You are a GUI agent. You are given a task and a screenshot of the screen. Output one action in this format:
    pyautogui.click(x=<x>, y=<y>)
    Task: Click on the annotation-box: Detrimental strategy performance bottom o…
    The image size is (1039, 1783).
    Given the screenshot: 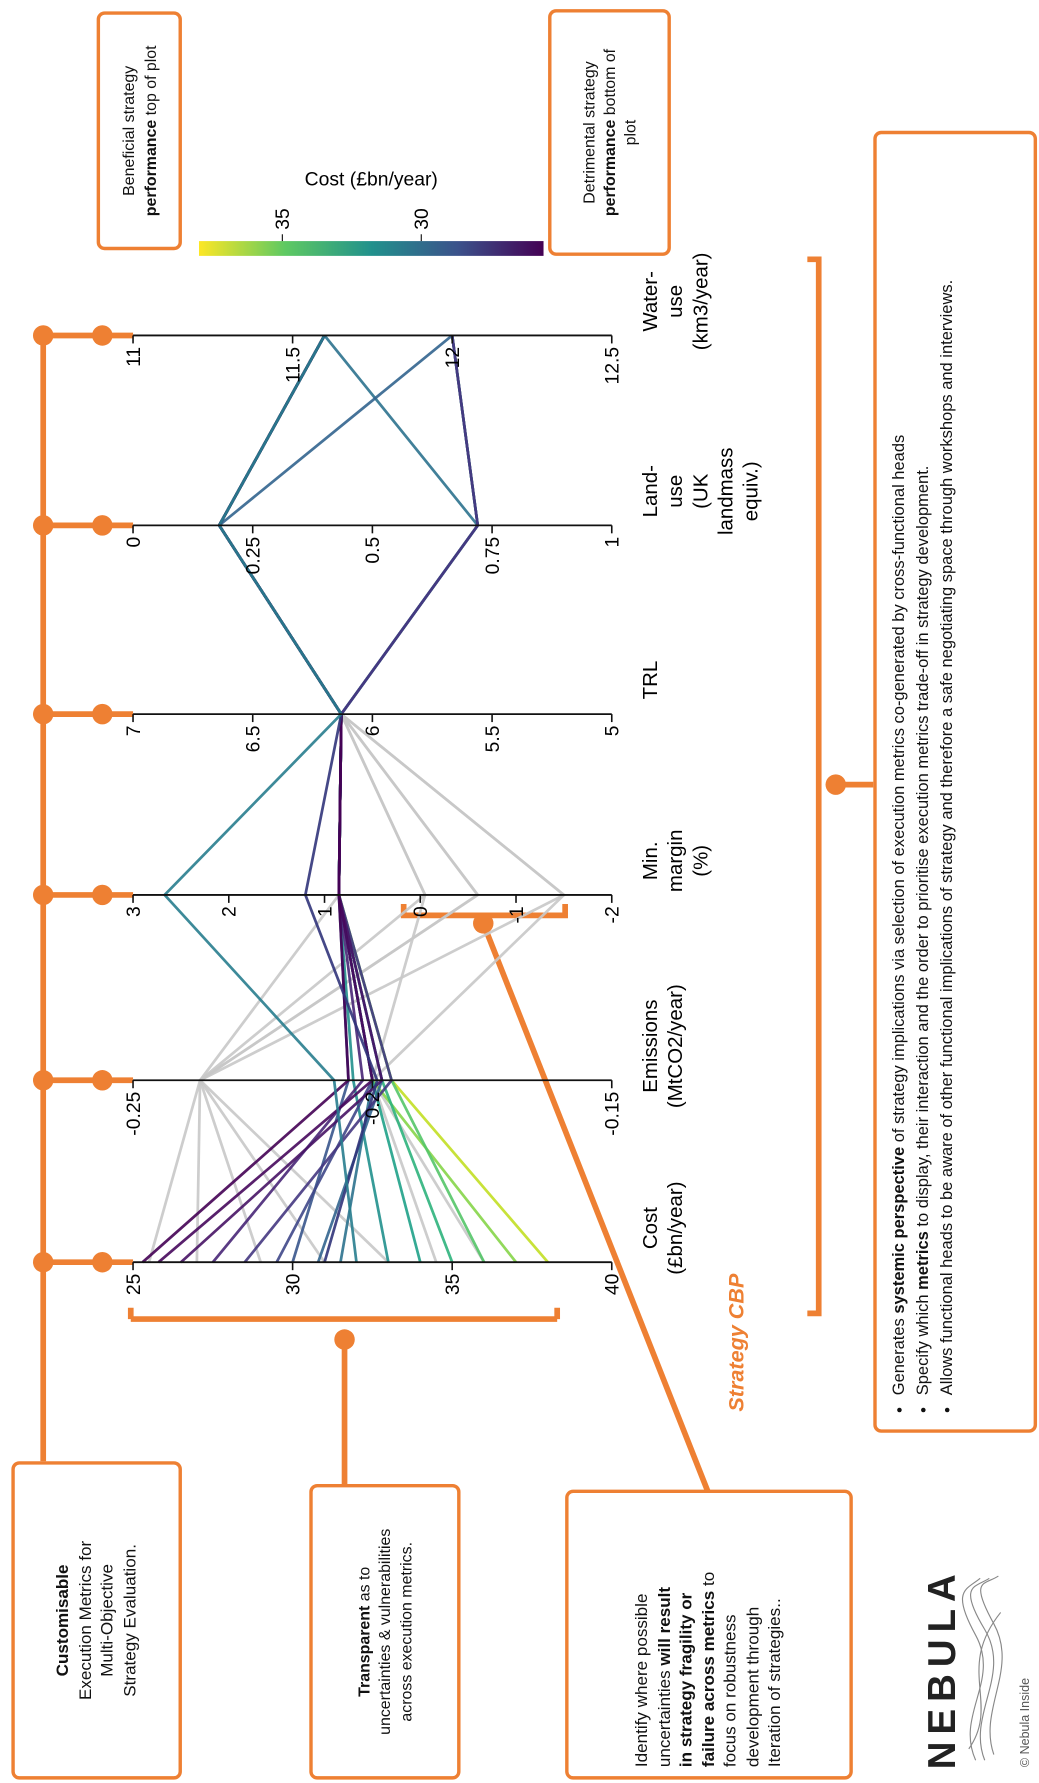 What is the action you would take?
    pyautogui.click(x=609, y=132)
    